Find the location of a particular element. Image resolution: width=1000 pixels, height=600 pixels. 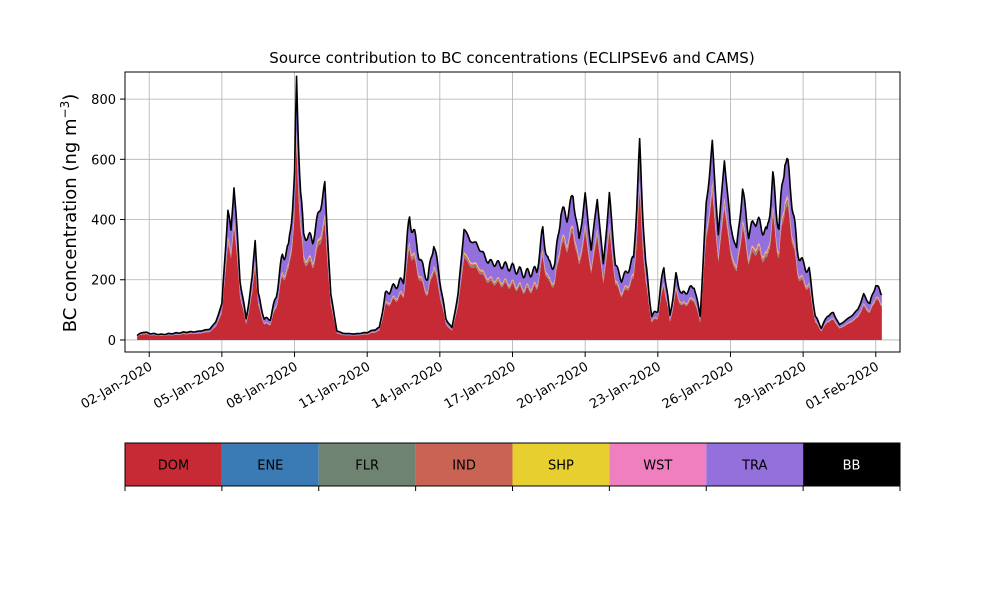

legend-swatch-ind is located at coordinates (464, 464).